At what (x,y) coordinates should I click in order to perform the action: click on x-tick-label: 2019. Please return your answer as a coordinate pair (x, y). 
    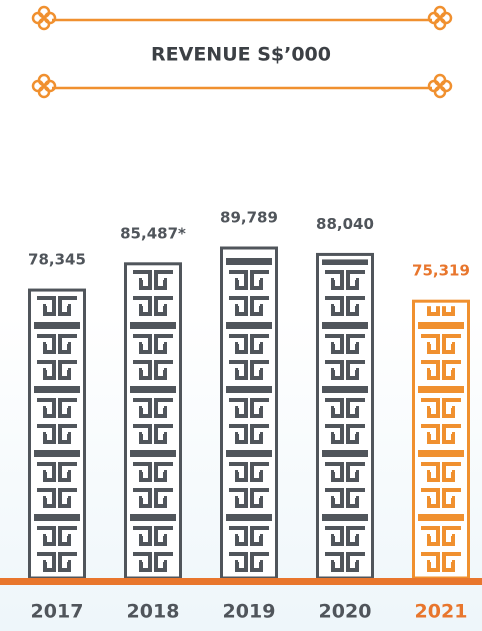
    Looking at the image, I should click on (249, 612).